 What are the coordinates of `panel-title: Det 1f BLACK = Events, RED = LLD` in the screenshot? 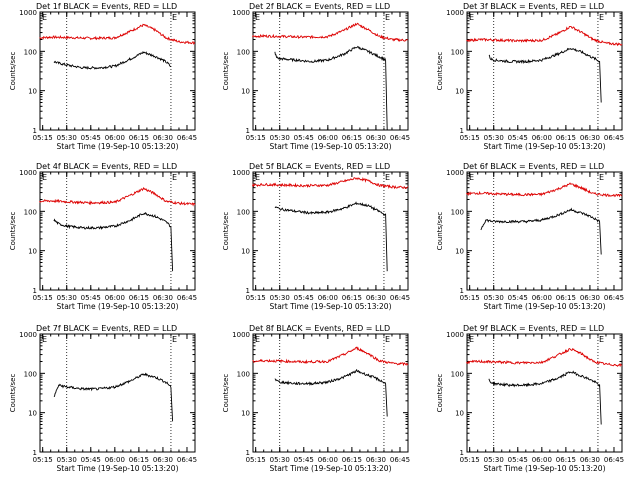 It's located at (106, 6).